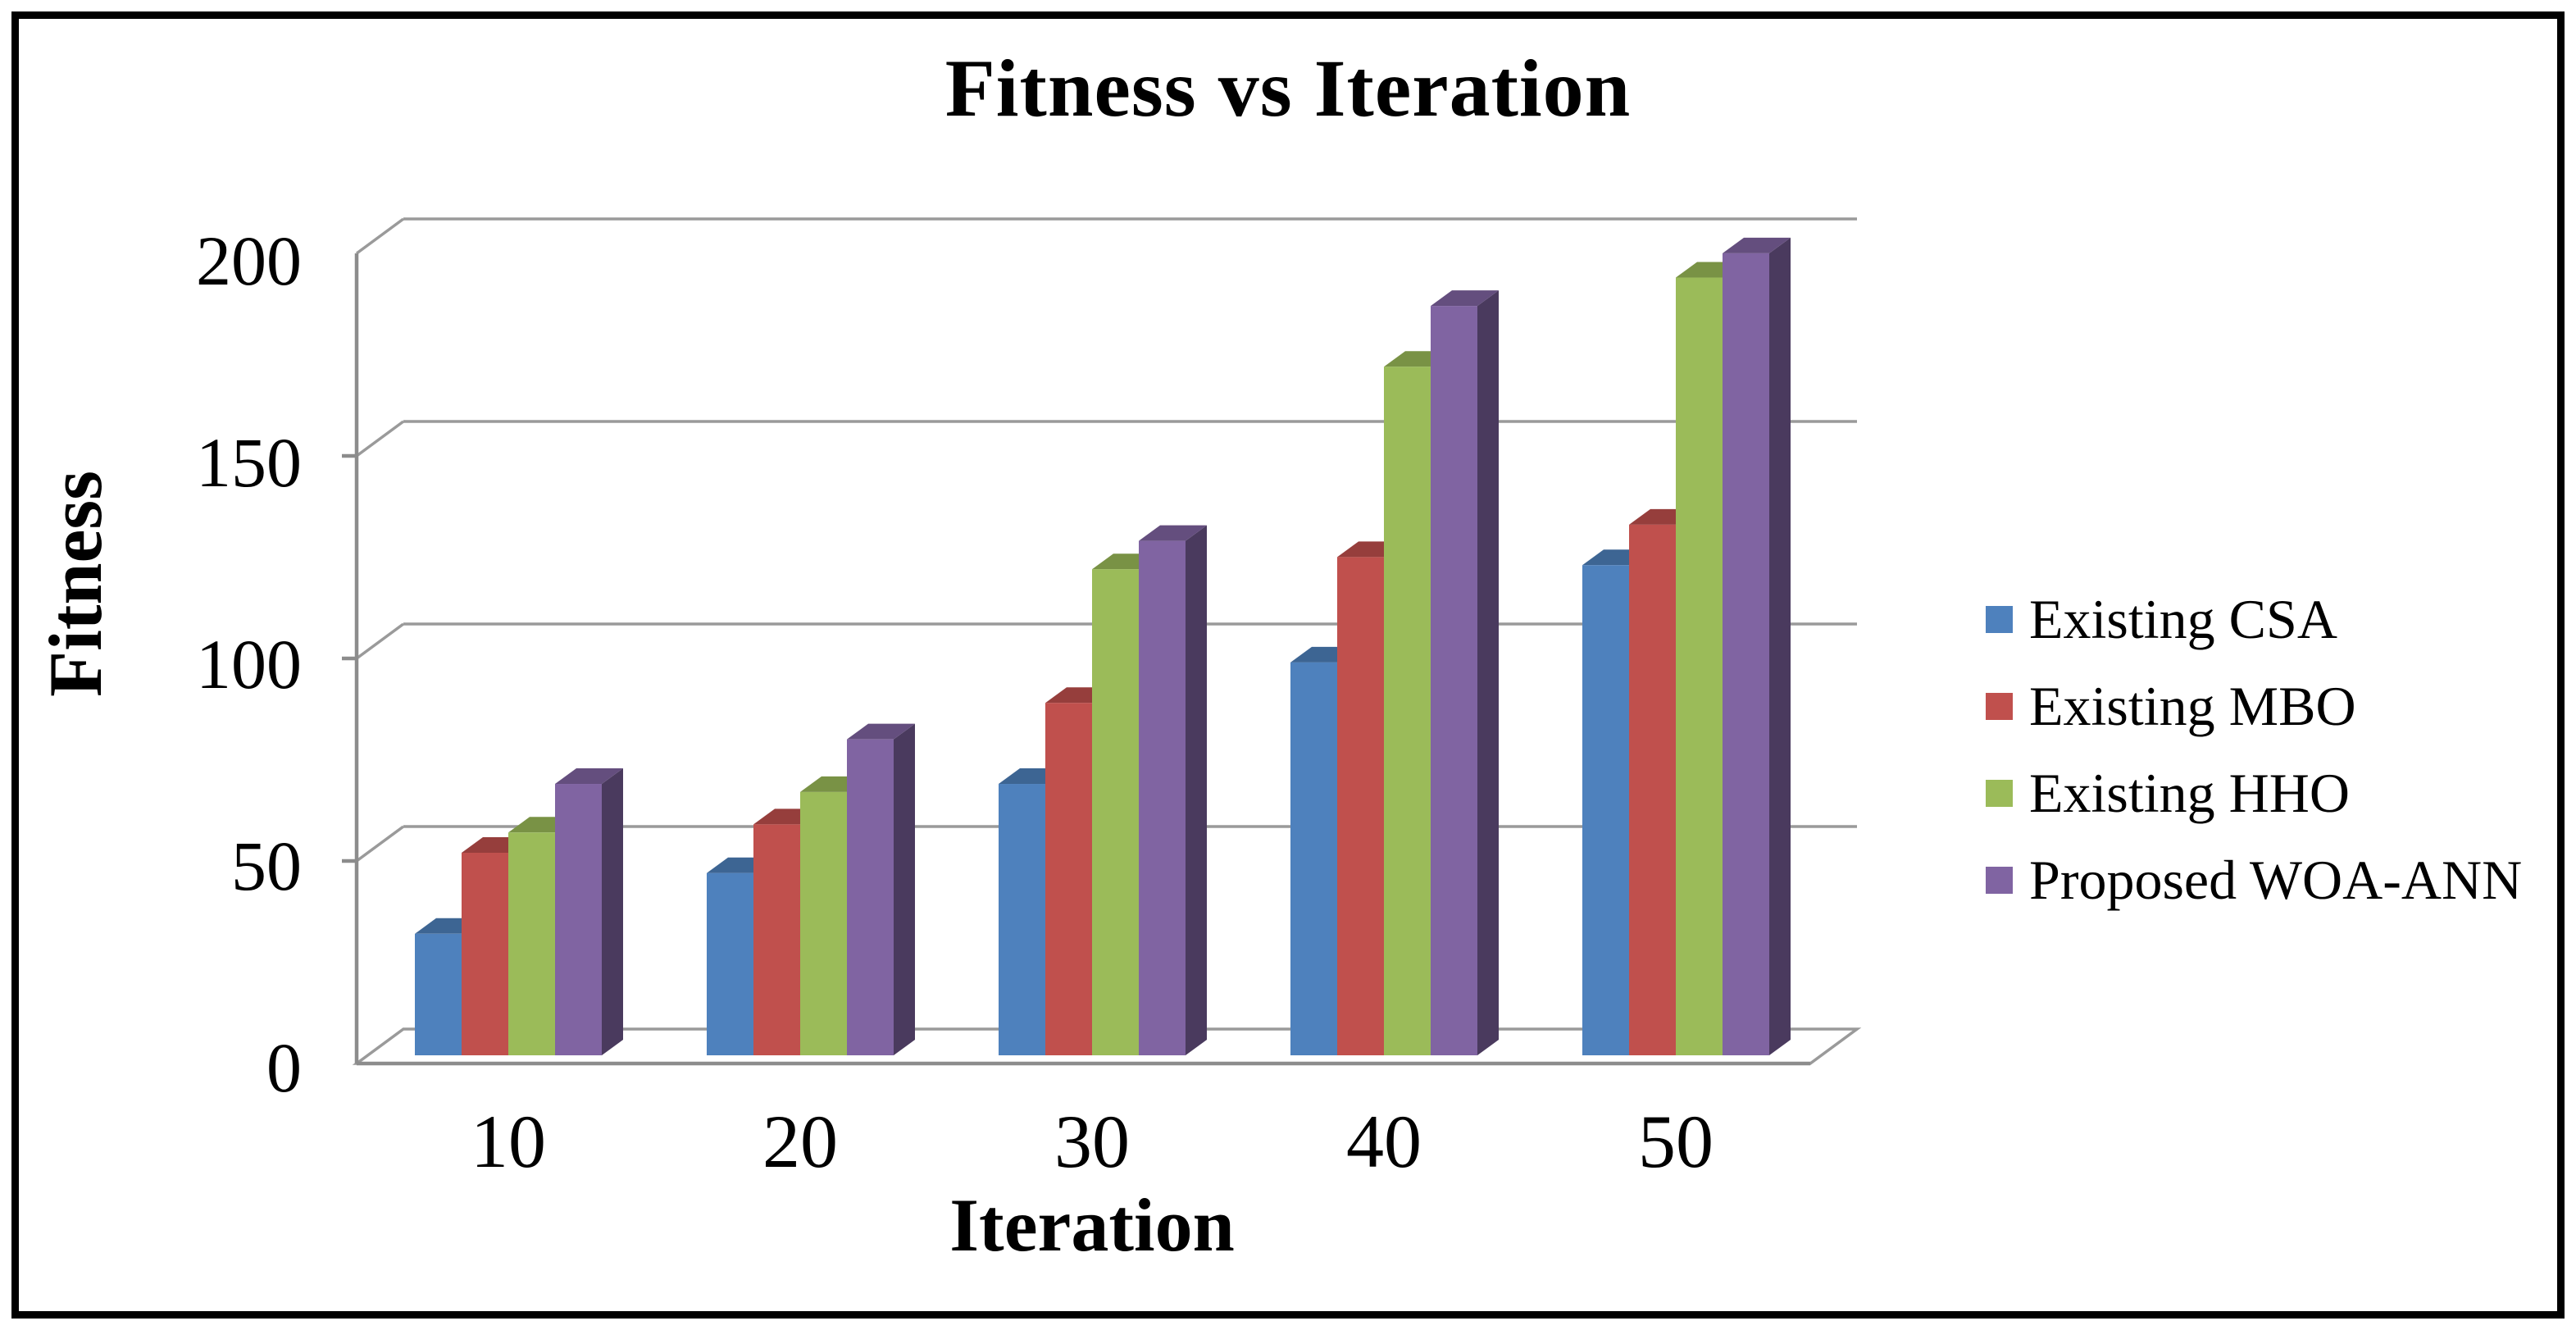 Image resolution: width=2576 pixels, height=1330 pixels. I want to click on bar-Existing CSA-30, so click(1022, 919).